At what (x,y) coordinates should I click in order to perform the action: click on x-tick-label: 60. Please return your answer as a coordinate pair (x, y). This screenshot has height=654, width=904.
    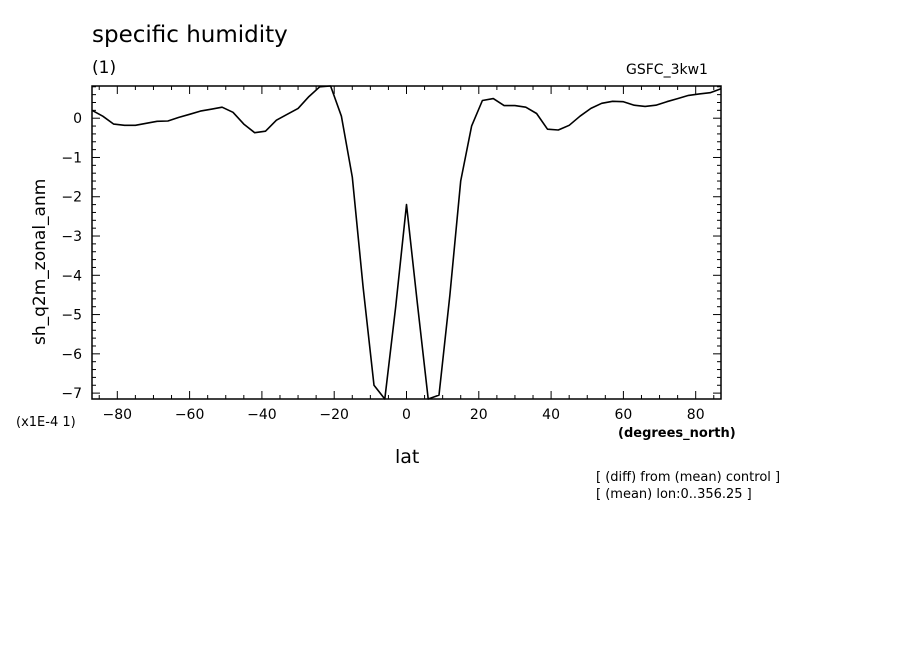
    Looking at the image, I should click on (623, 415).